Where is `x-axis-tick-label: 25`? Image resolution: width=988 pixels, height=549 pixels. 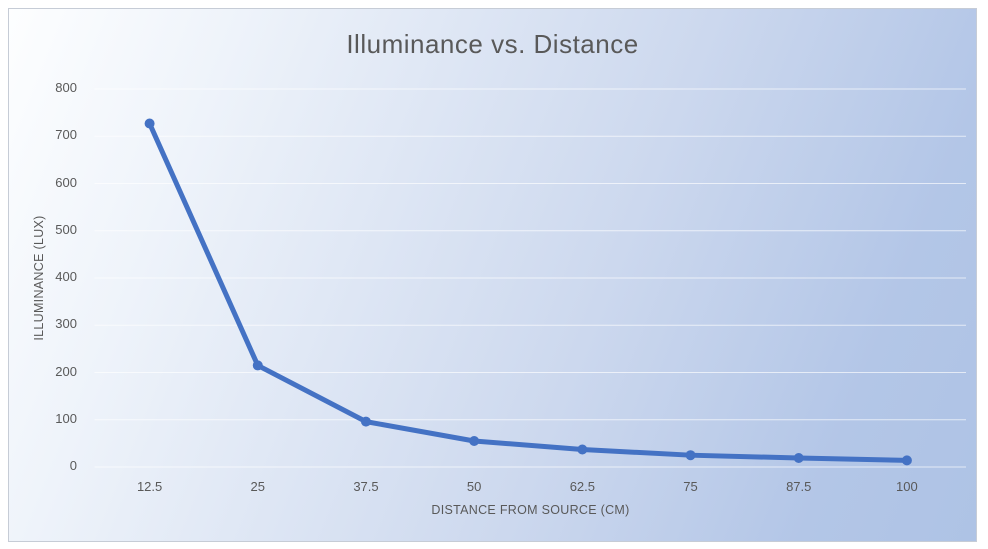
x-axis-tick-label: 25 is located at coordinates (258, 486).